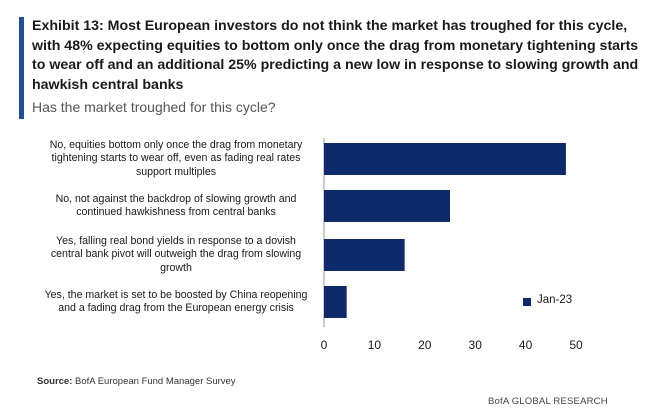 This screenshot has width=656, height=419. What do you see at coordinates (555, 300) in the screenshot?
I see `legend-label-jan-23: Jan-23` at bounding box center [555, 300].